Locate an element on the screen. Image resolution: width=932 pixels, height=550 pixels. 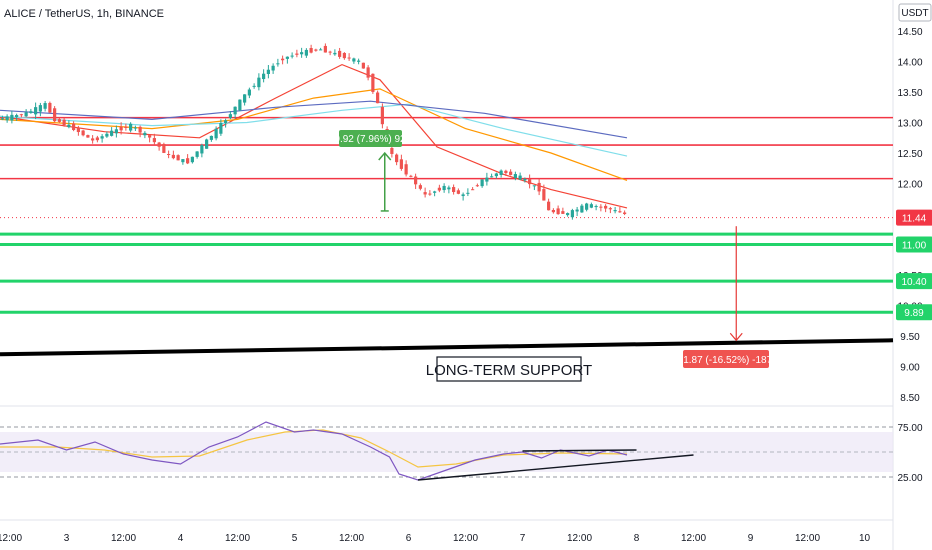
time-tick-label: 6 is located at coordinates (409, 538).